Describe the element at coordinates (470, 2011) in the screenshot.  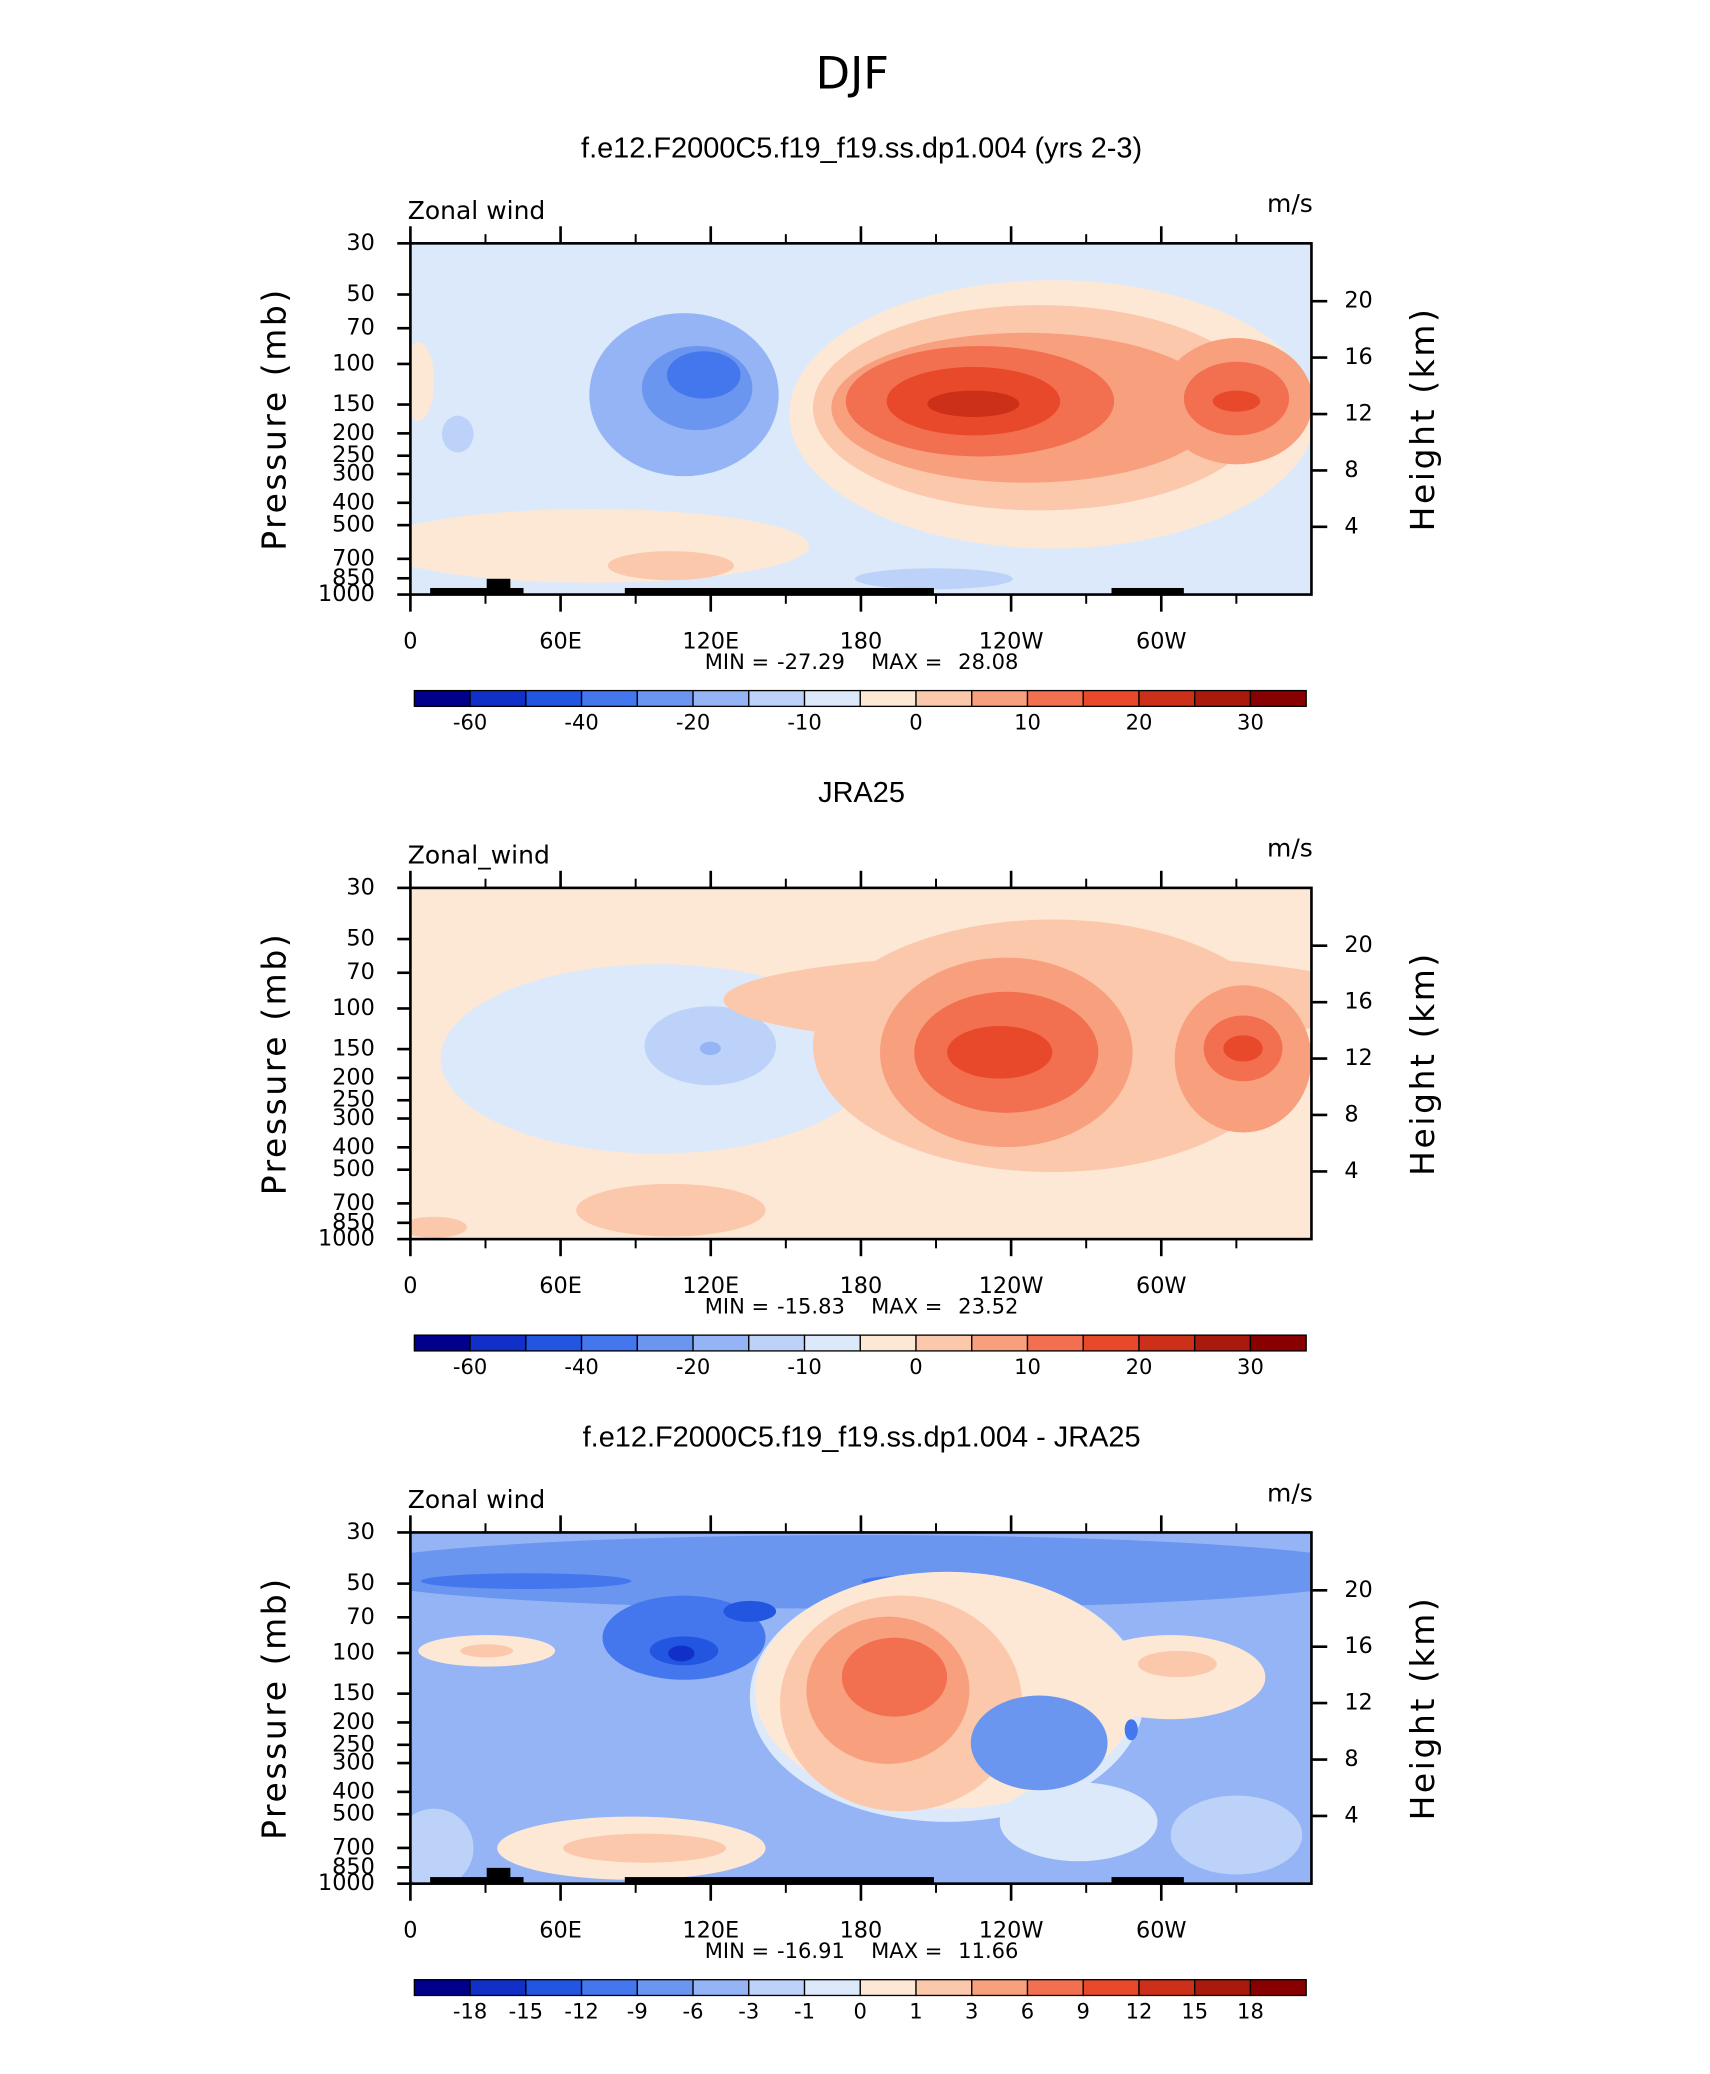
I see `colorbar-label: -18` at that location.